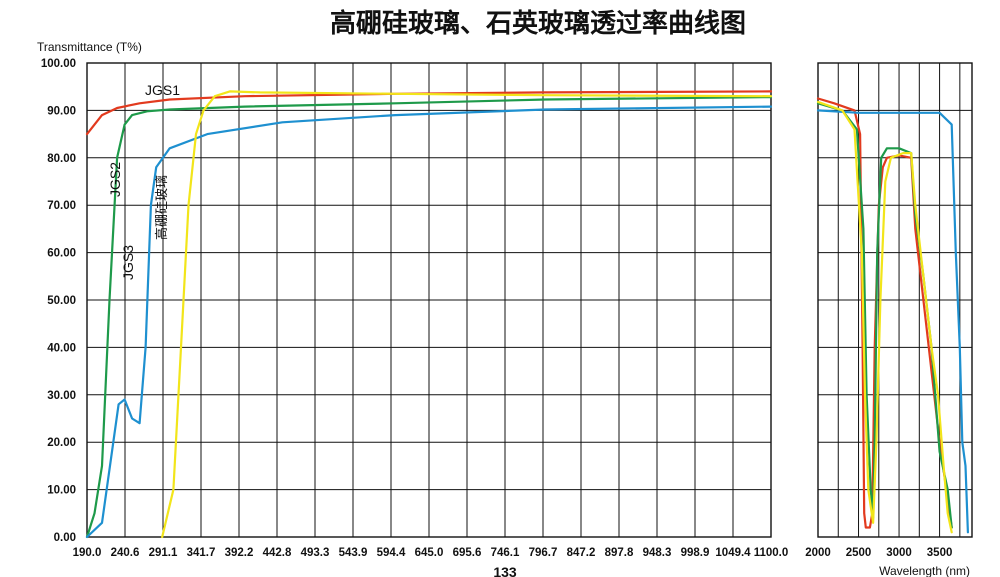  What do you see at coordinates (771, 553) in the screenshot?
I see `x-tick-label: 1100.0` at bounding box center [771, 553].